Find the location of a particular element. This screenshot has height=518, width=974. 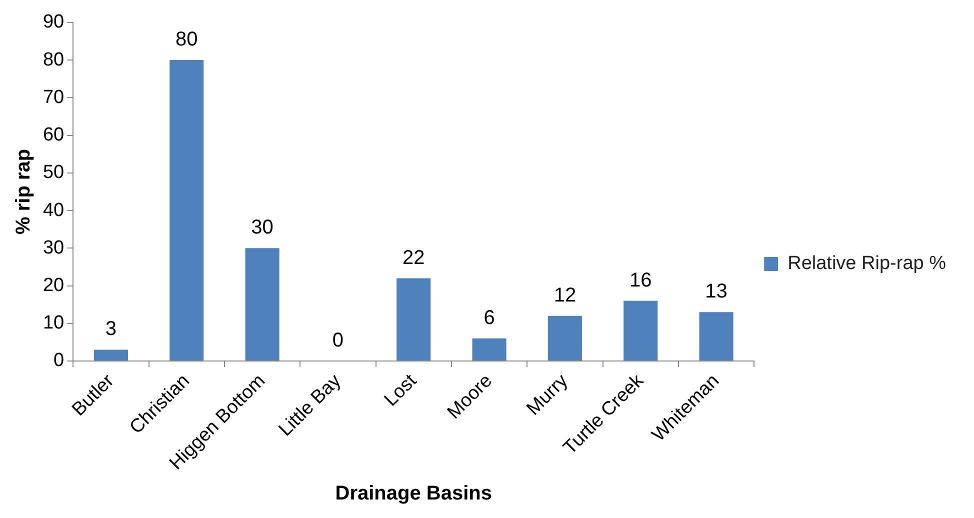

data-label: 30 is located at coordinates (262, 227).